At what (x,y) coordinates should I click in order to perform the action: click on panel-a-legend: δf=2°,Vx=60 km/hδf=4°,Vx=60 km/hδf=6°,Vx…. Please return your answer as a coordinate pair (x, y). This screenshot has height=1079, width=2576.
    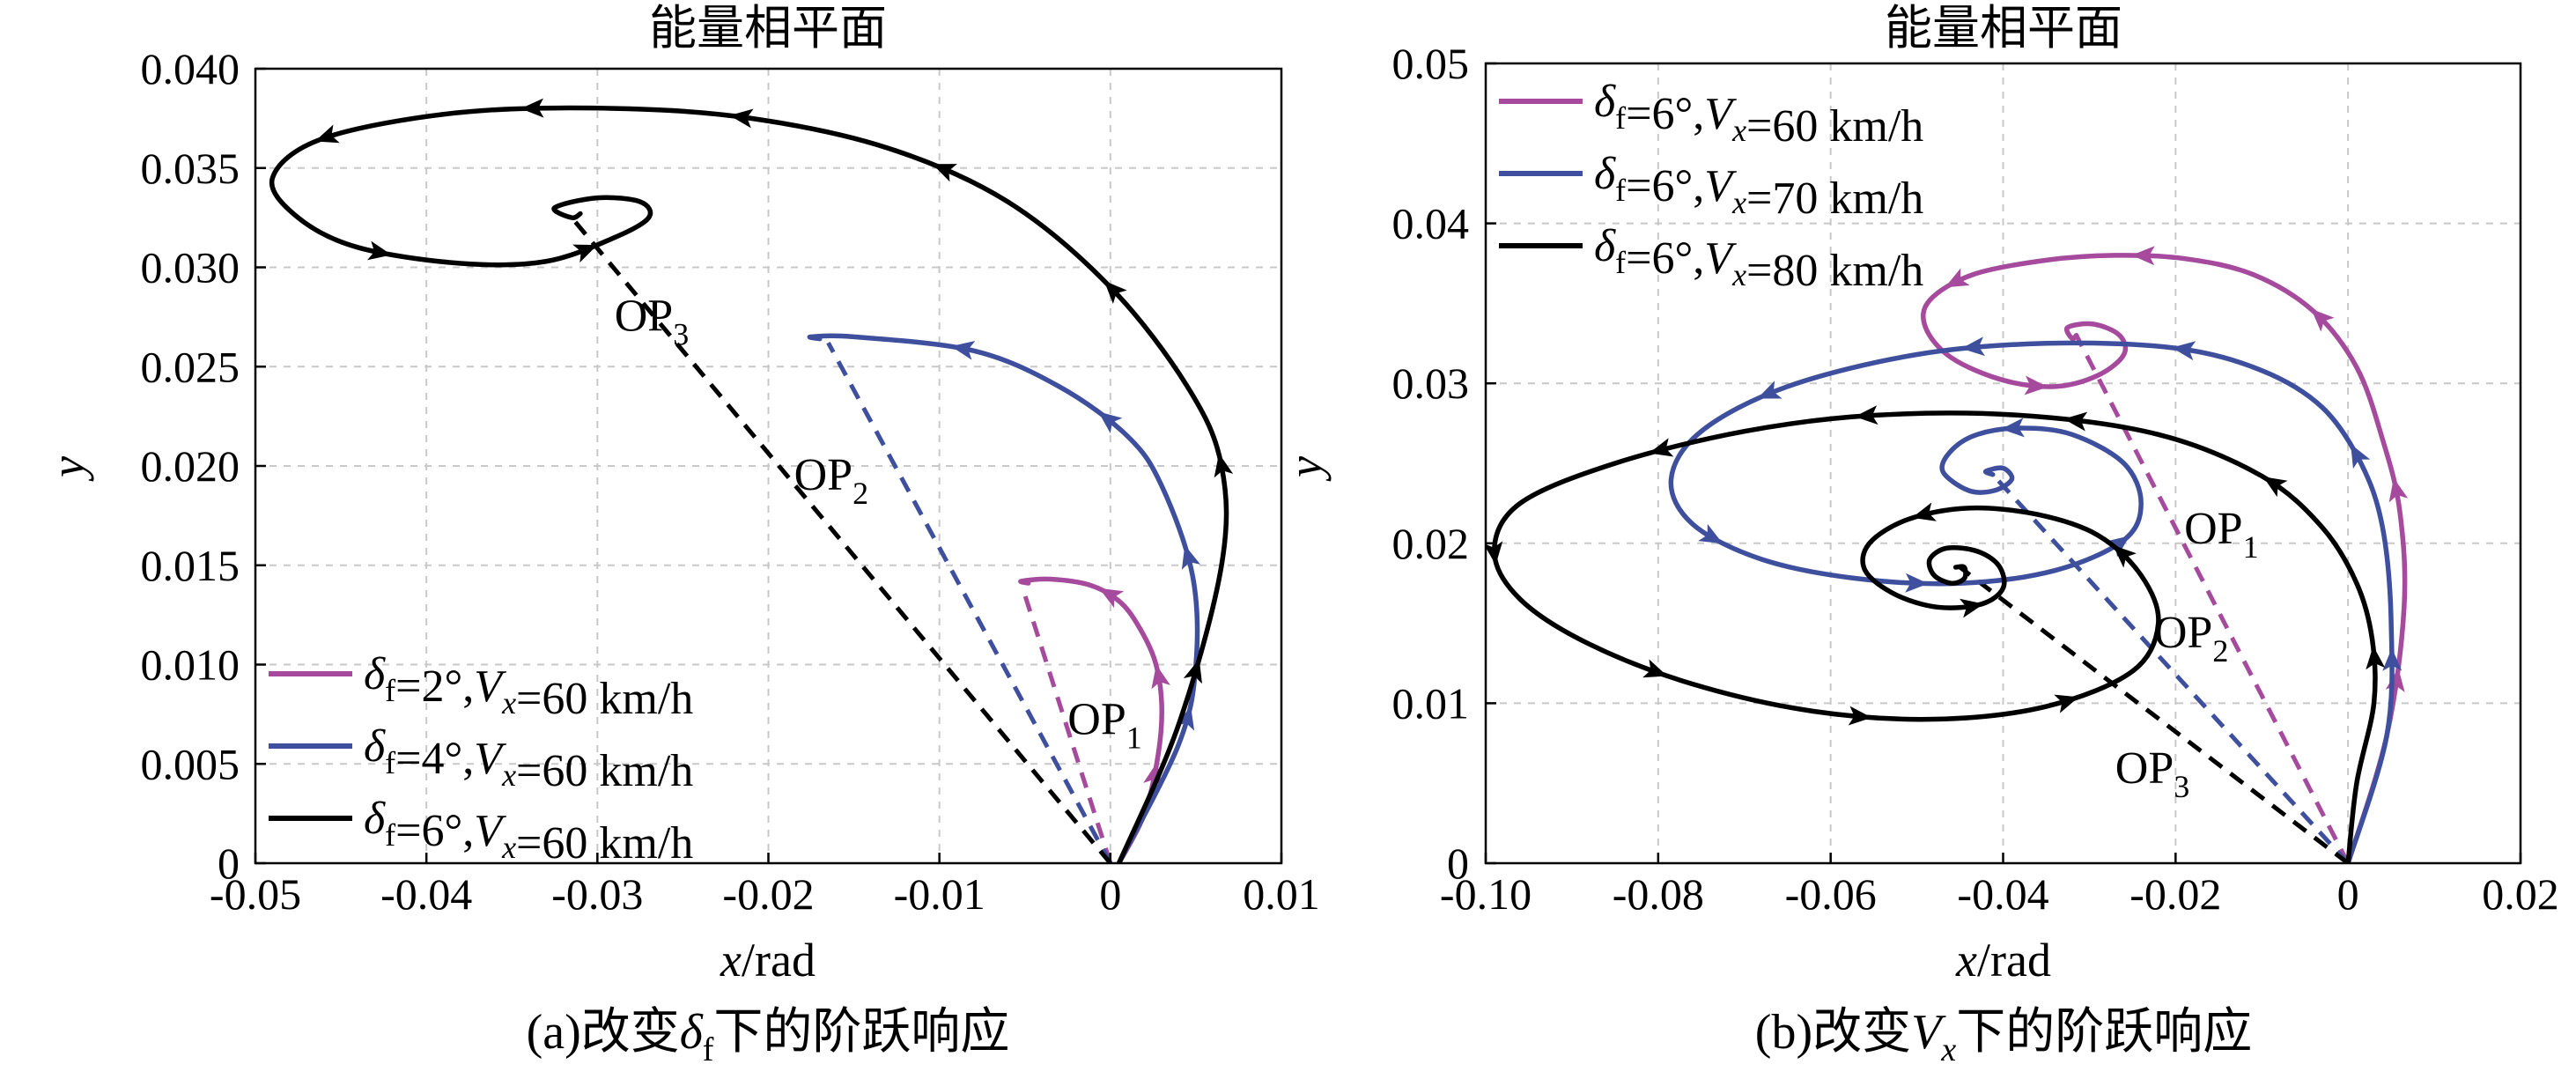
    Looking at the image, I should click on (481, 758).